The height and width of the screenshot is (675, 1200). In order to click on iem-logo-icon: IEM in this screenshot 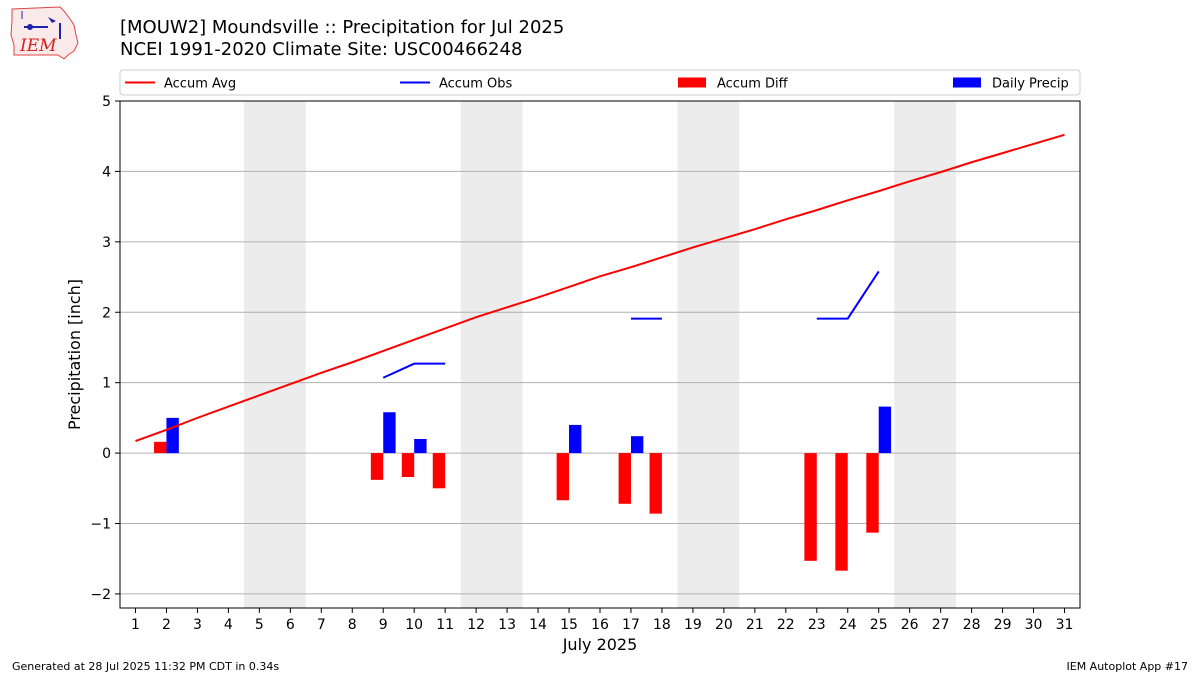, I will do `click(44, 32)`.